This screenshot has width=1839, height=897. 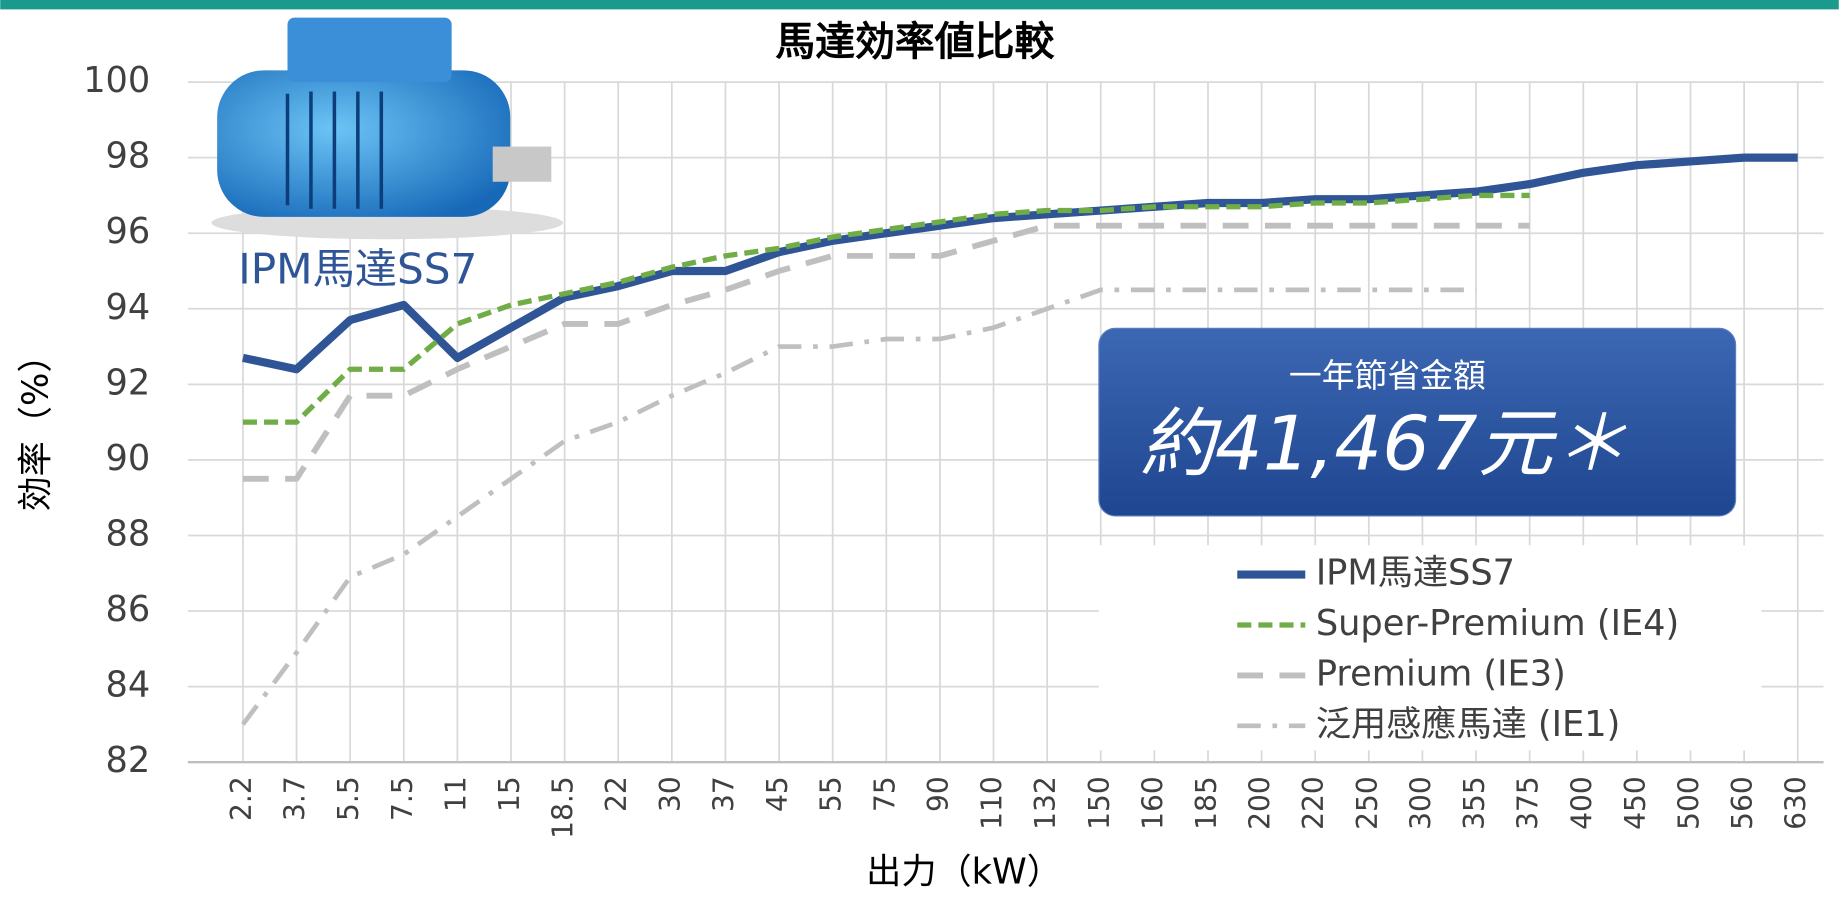 I want to click on x-tick-label: 200, so click(x=1260, y=803).